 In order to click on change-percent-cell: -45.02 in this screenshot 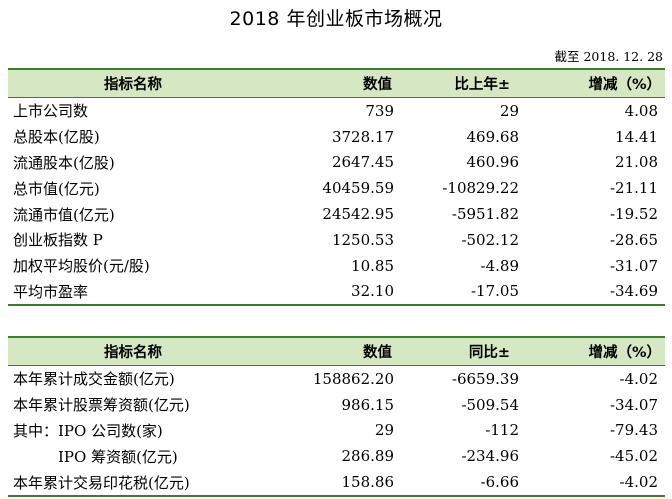, I will do `click(633, 456)`.